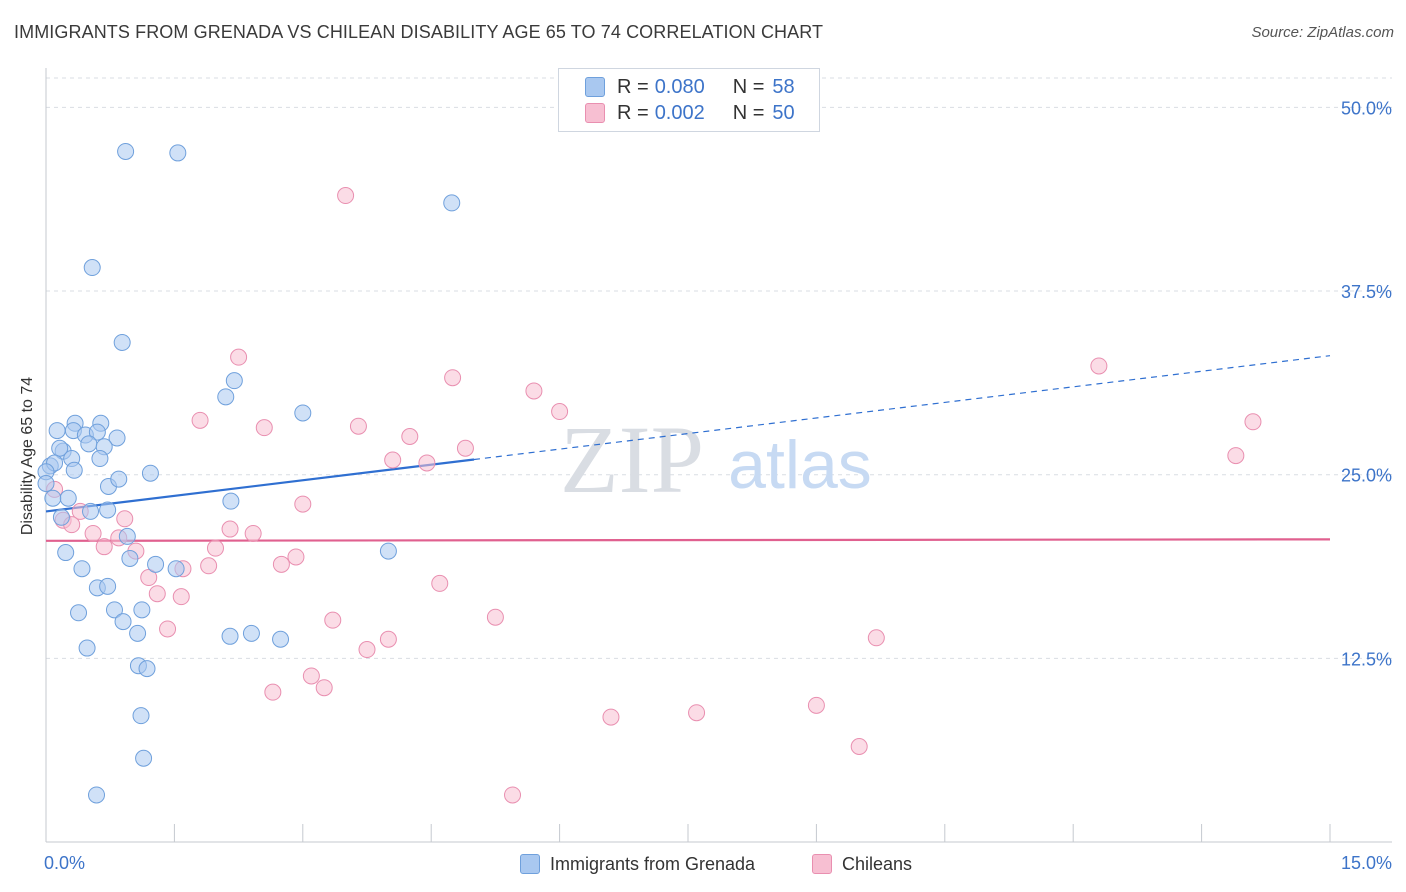 The image size is (1406, 892). What do you see at coordinates (595, 87) in the screenshot?
I see `legend-swatch-blue` at bounding box center [595, 87].